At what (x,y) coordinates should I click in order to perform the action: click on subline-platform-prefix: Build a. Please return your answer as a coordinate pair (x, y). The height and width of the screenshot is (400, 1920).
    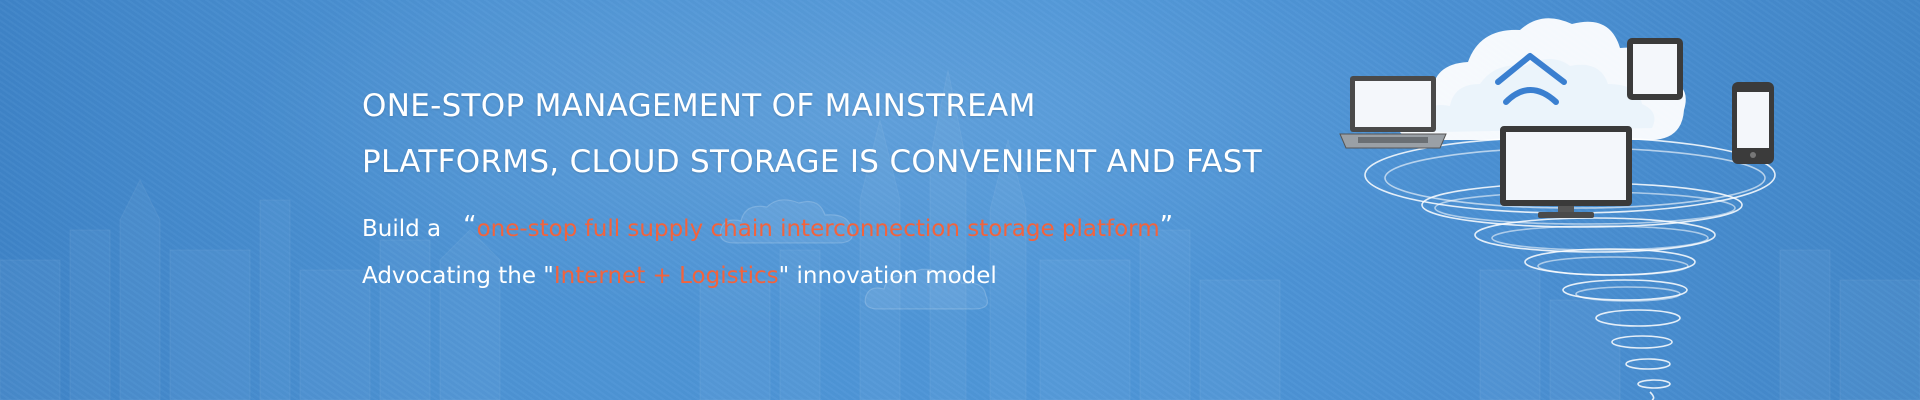
    Looking at the image, I should click on (401, 229).